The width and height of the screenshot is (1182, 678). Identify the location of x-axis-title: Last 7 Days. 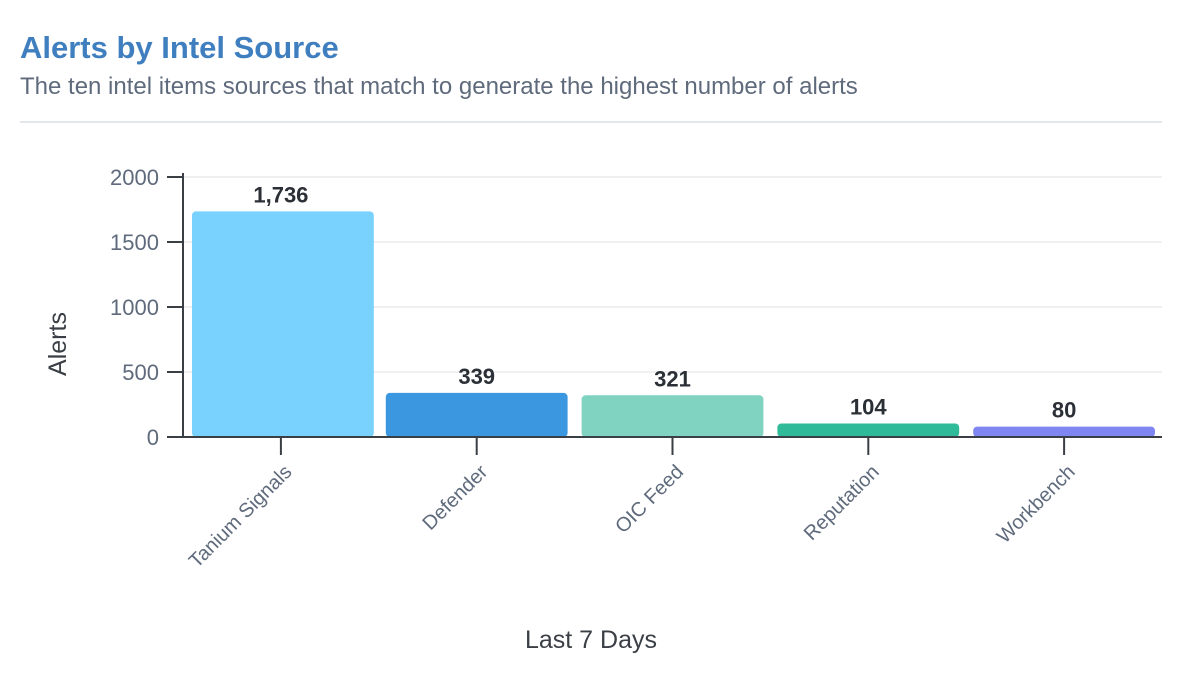
(591, 640).